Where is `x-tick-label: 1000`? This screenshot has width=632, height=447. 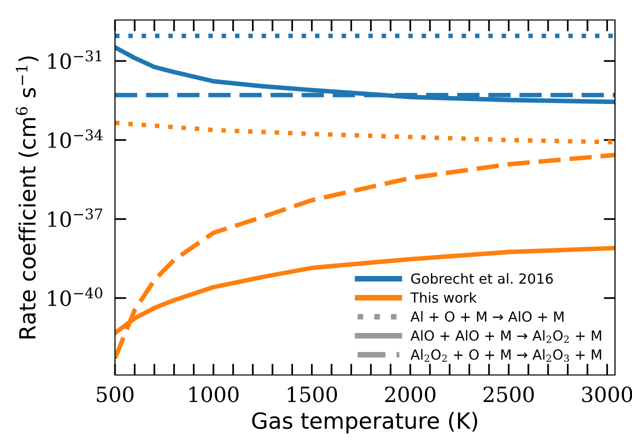
x-tick-label: 1000 is located at coordinates (214, 394).